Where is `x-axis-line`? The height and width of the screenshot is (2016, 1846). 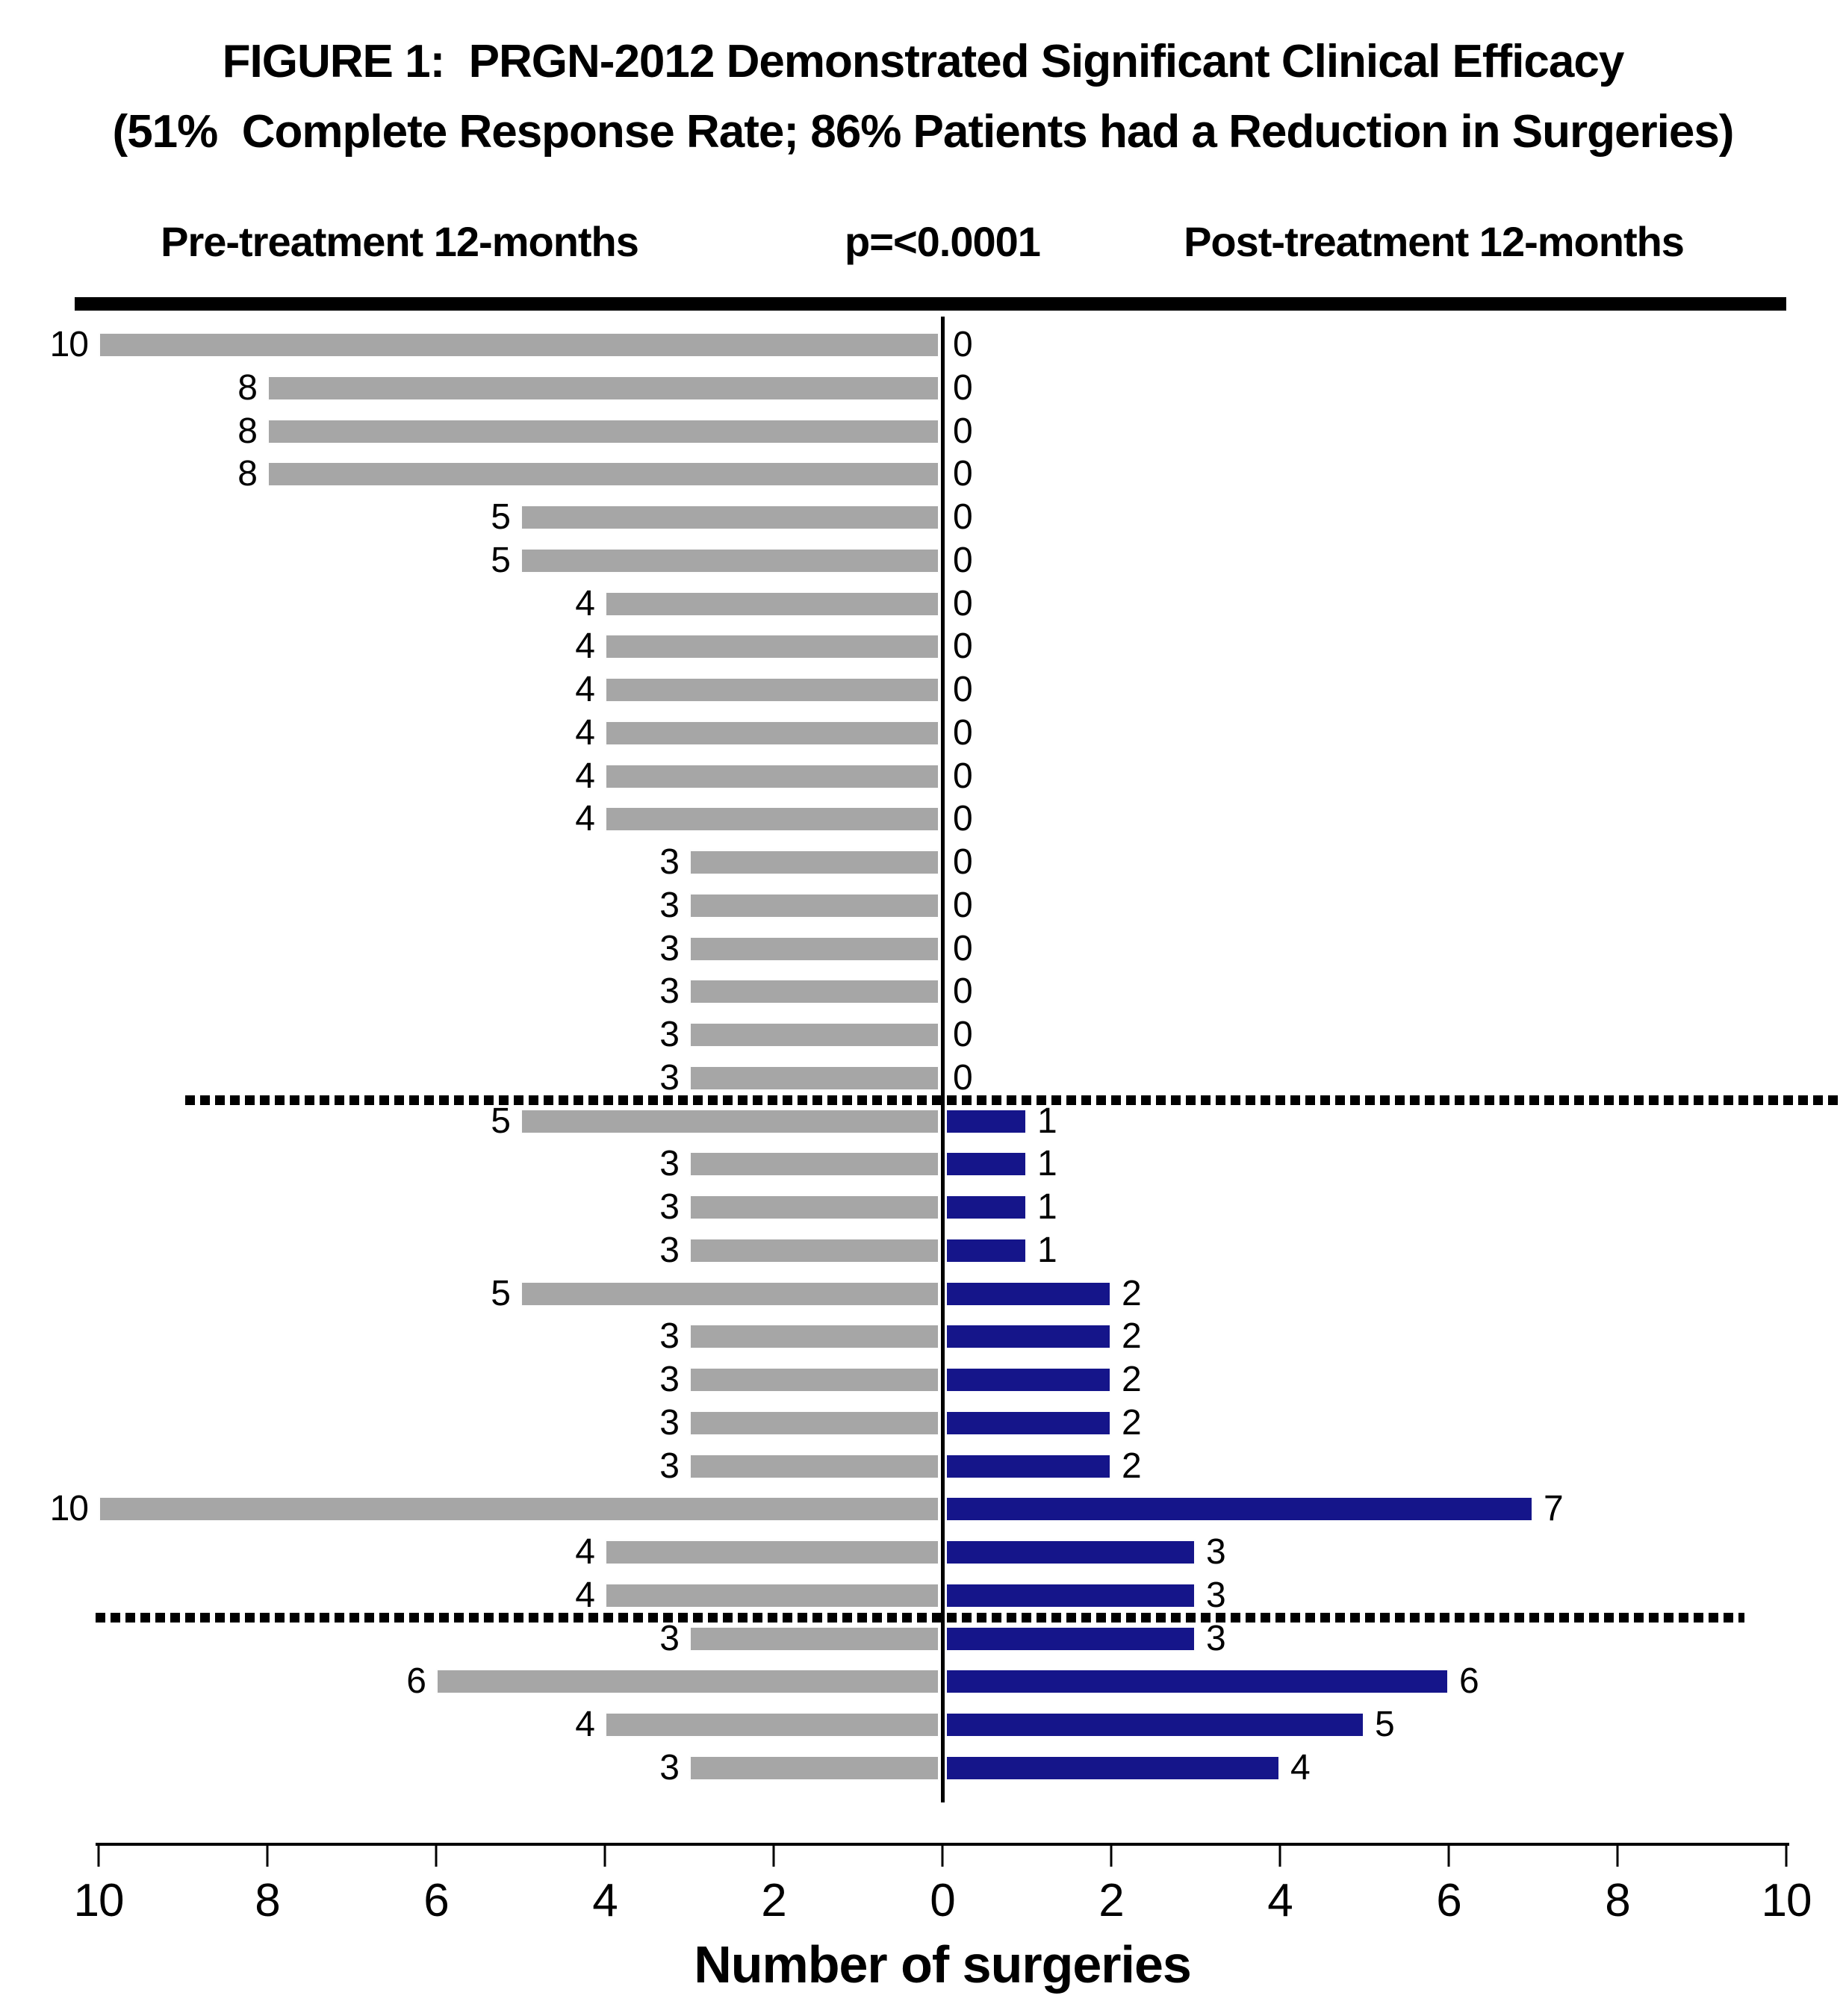 x-axis-line is located at coordinates (942, 1844).